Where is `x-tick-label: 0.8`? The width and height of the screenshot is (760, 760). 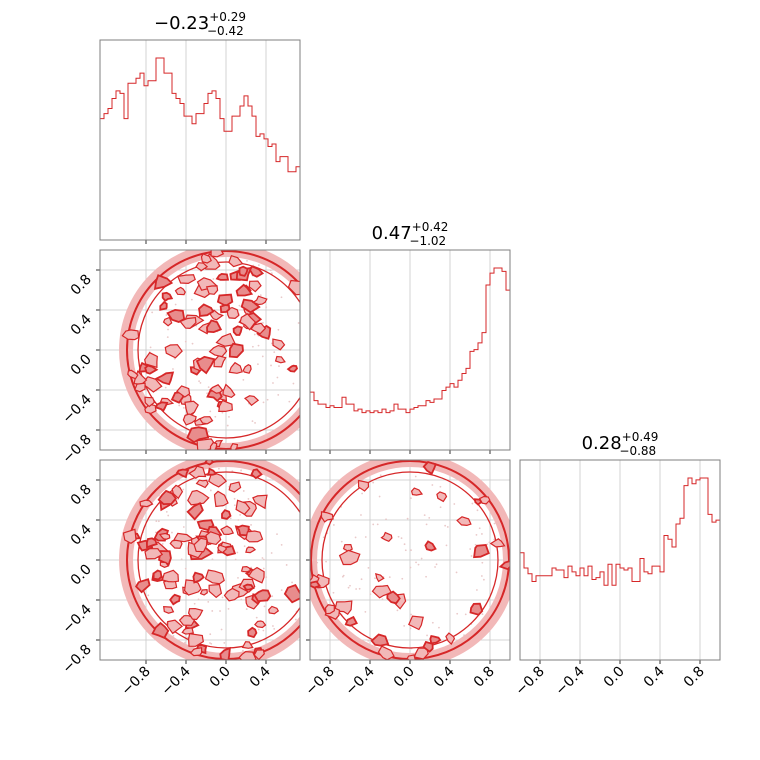
x-tick-label: 0.8 is located at coordinates (484, 677).